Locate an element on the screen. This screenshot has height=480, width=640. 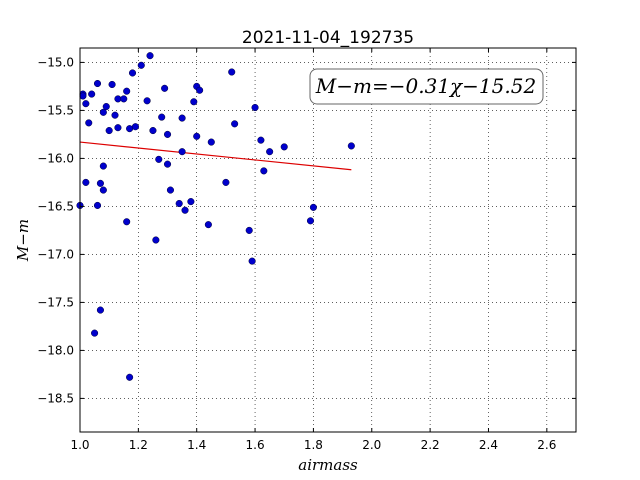
x-tick-label: 2.4 is located at coordinates (488, 445).